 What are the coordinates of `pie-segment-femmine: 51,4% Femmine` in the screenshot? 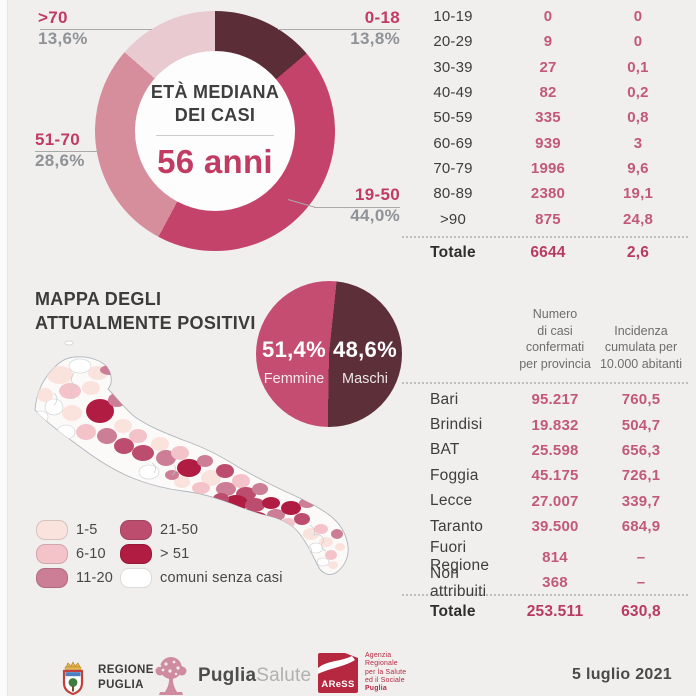 It's located at (294, 362).